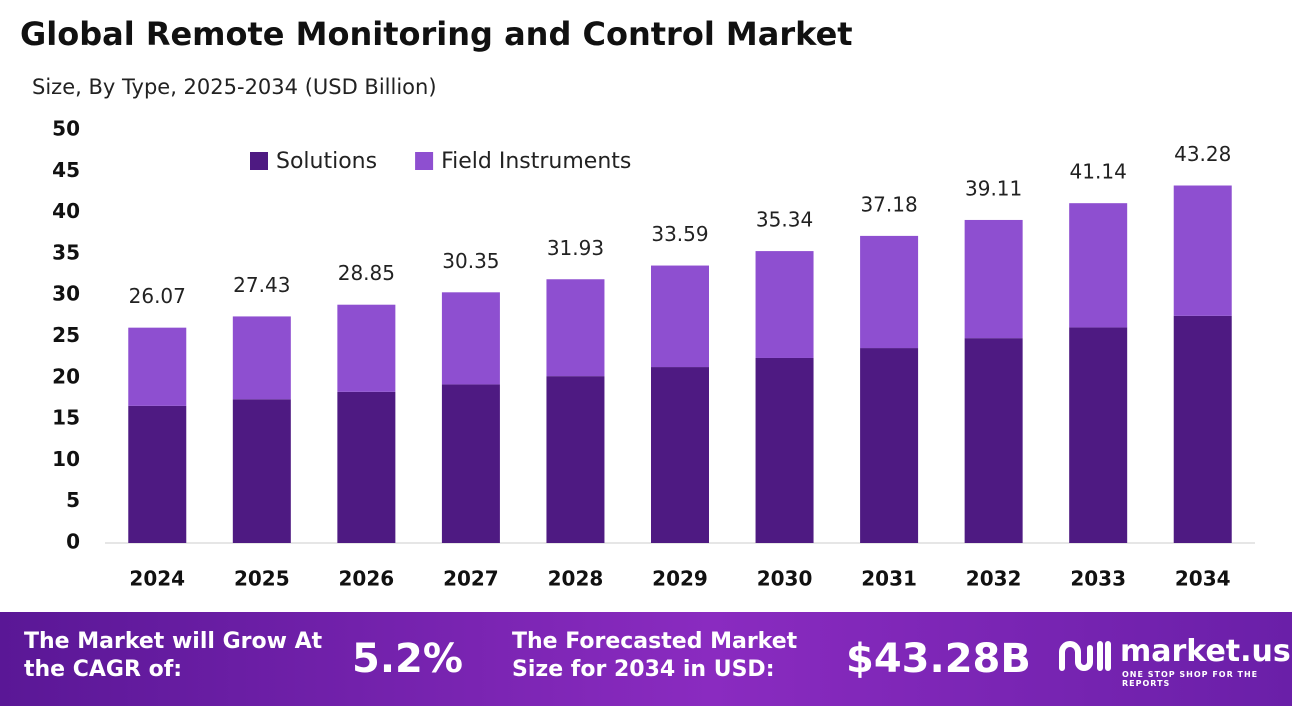 The image size is (1292, 706). Describe the element at coordinates (73, 500) in the screenshot. I see `y-tick-label: 5` at that location.